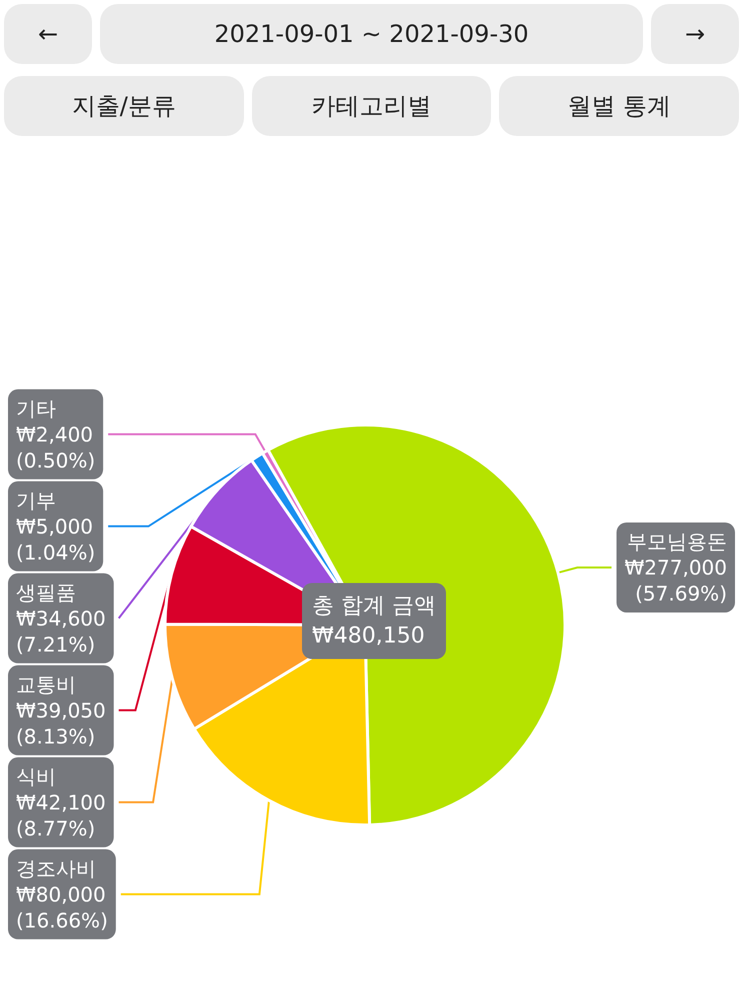 The image size is (743, 987). I want to click on chart-title: 2021-09-01 ~ 2021-09-30, so click(371, 34).